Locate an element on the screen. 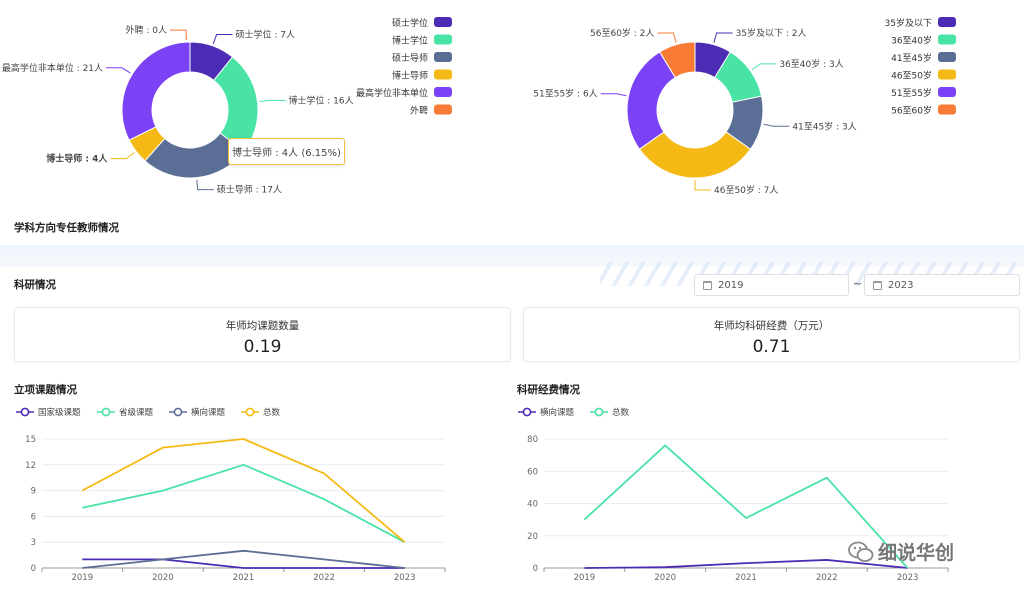 The height and width of the screenshot is (597, 1024). section-band is located at coordinates (512, 256).